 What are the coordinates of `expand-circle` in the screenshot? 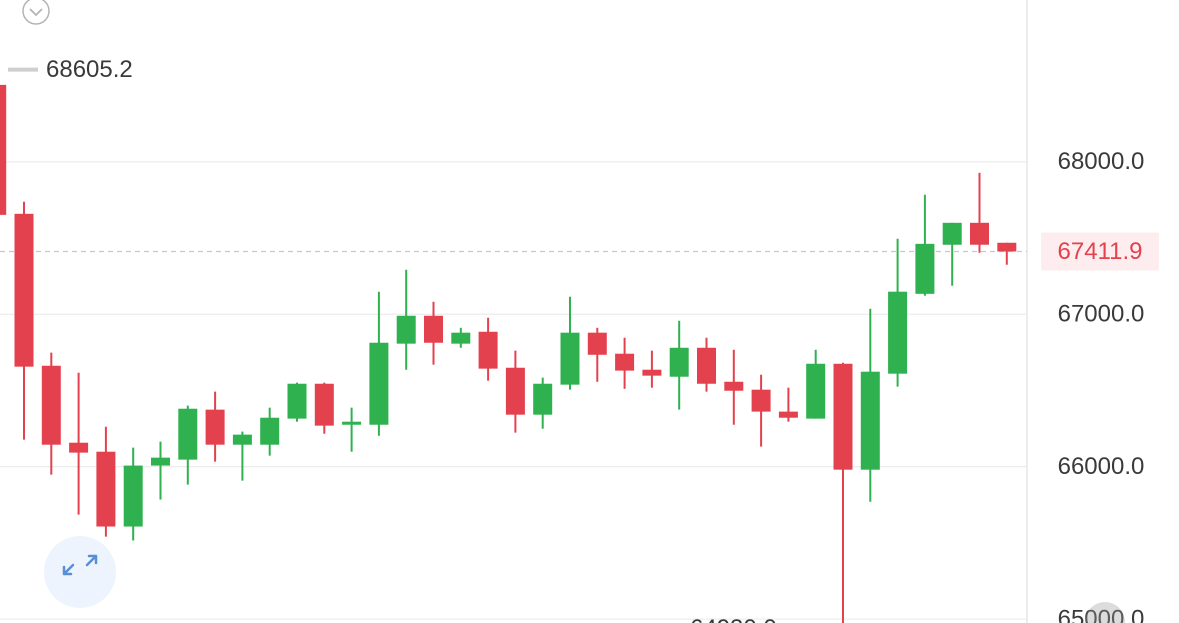 It's located at (80, 572).